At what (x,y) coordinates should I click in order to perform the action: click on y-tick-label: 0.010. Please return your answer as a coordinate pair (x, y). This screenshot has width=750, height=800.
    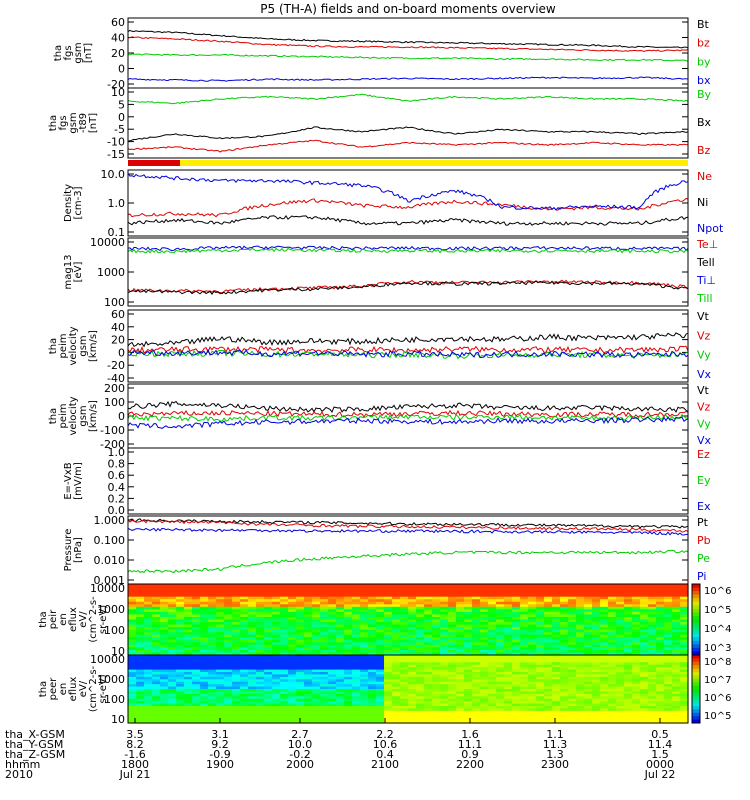
    Looking at the image, I should click on (110, 560).